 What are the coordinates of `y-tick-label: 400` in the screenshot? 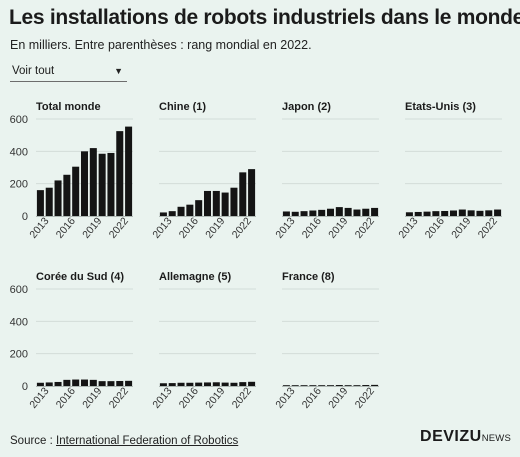 It's located at (19, 152).